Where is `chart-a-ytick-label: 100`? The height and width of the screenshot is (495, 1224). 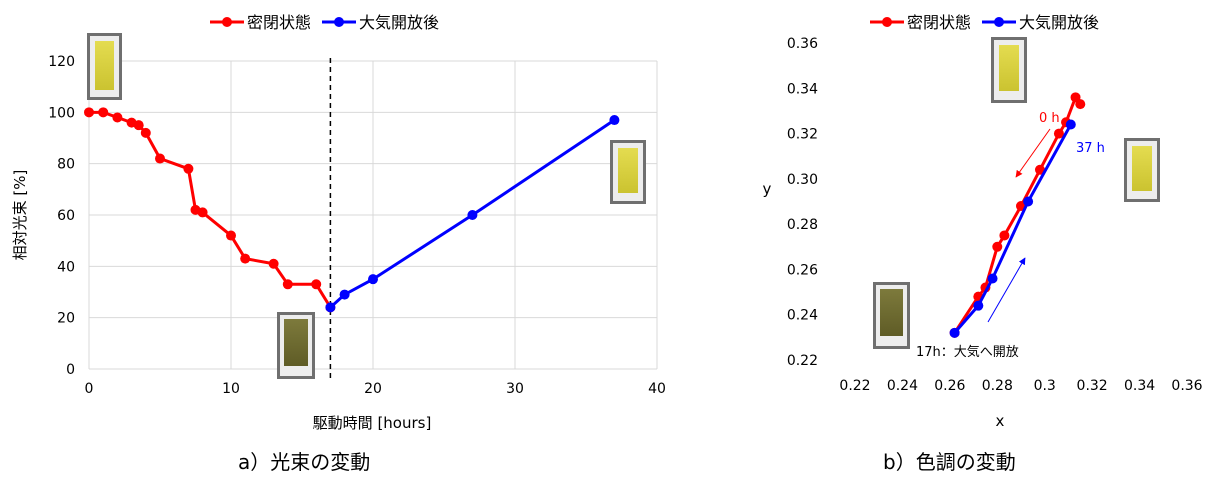 chart-a-ytick-label: 100 is located at coordinates (61, 113).